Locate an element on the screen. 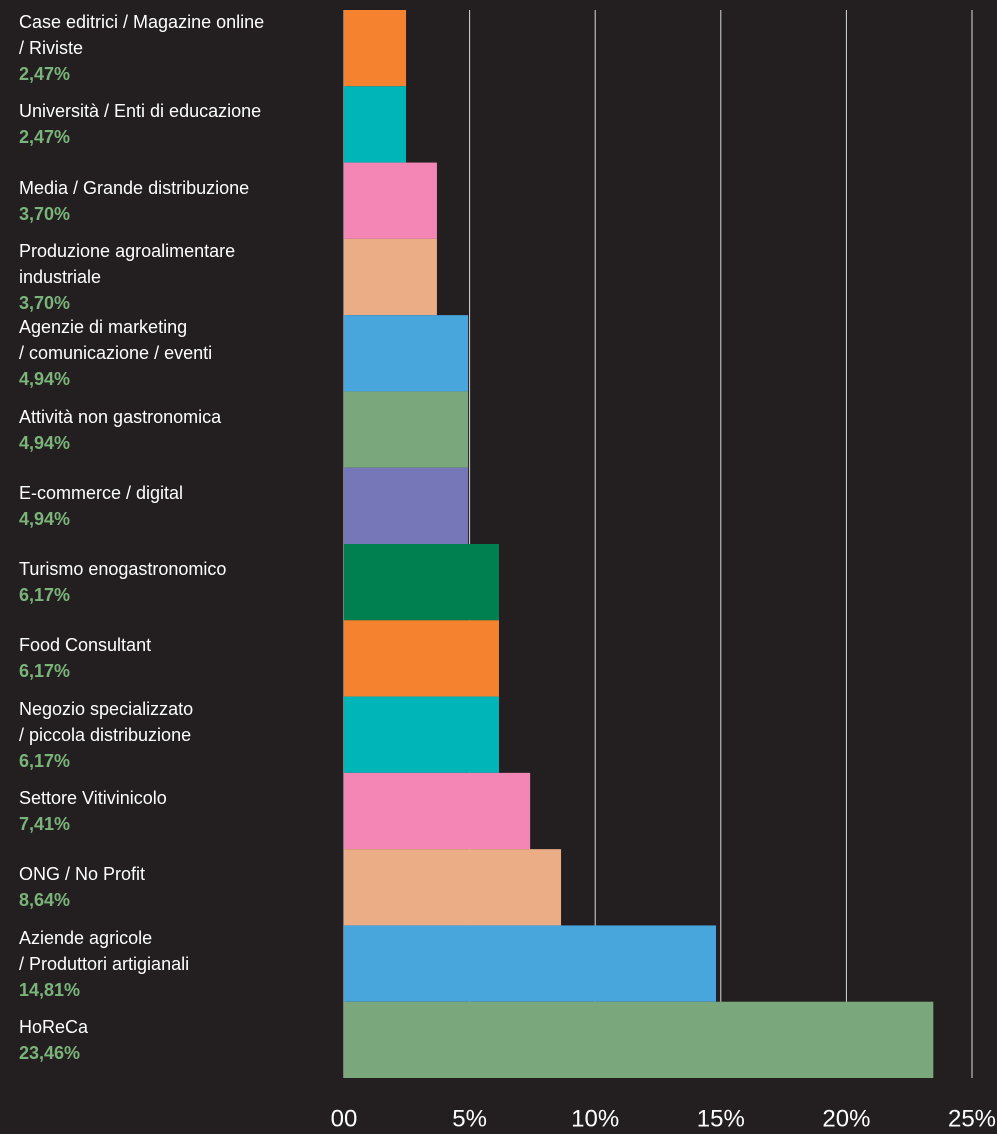 The height and width of the screenshot is (1134, 997). category-label-group: ONG / No Profit 8,64% is located at coordinates (176, 887).